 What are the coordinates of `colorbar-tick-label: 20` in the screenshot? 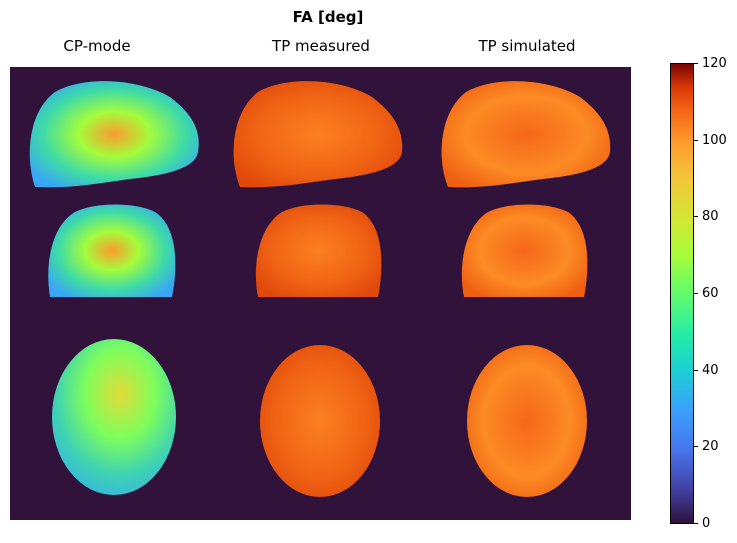 It's located at (710, 447).